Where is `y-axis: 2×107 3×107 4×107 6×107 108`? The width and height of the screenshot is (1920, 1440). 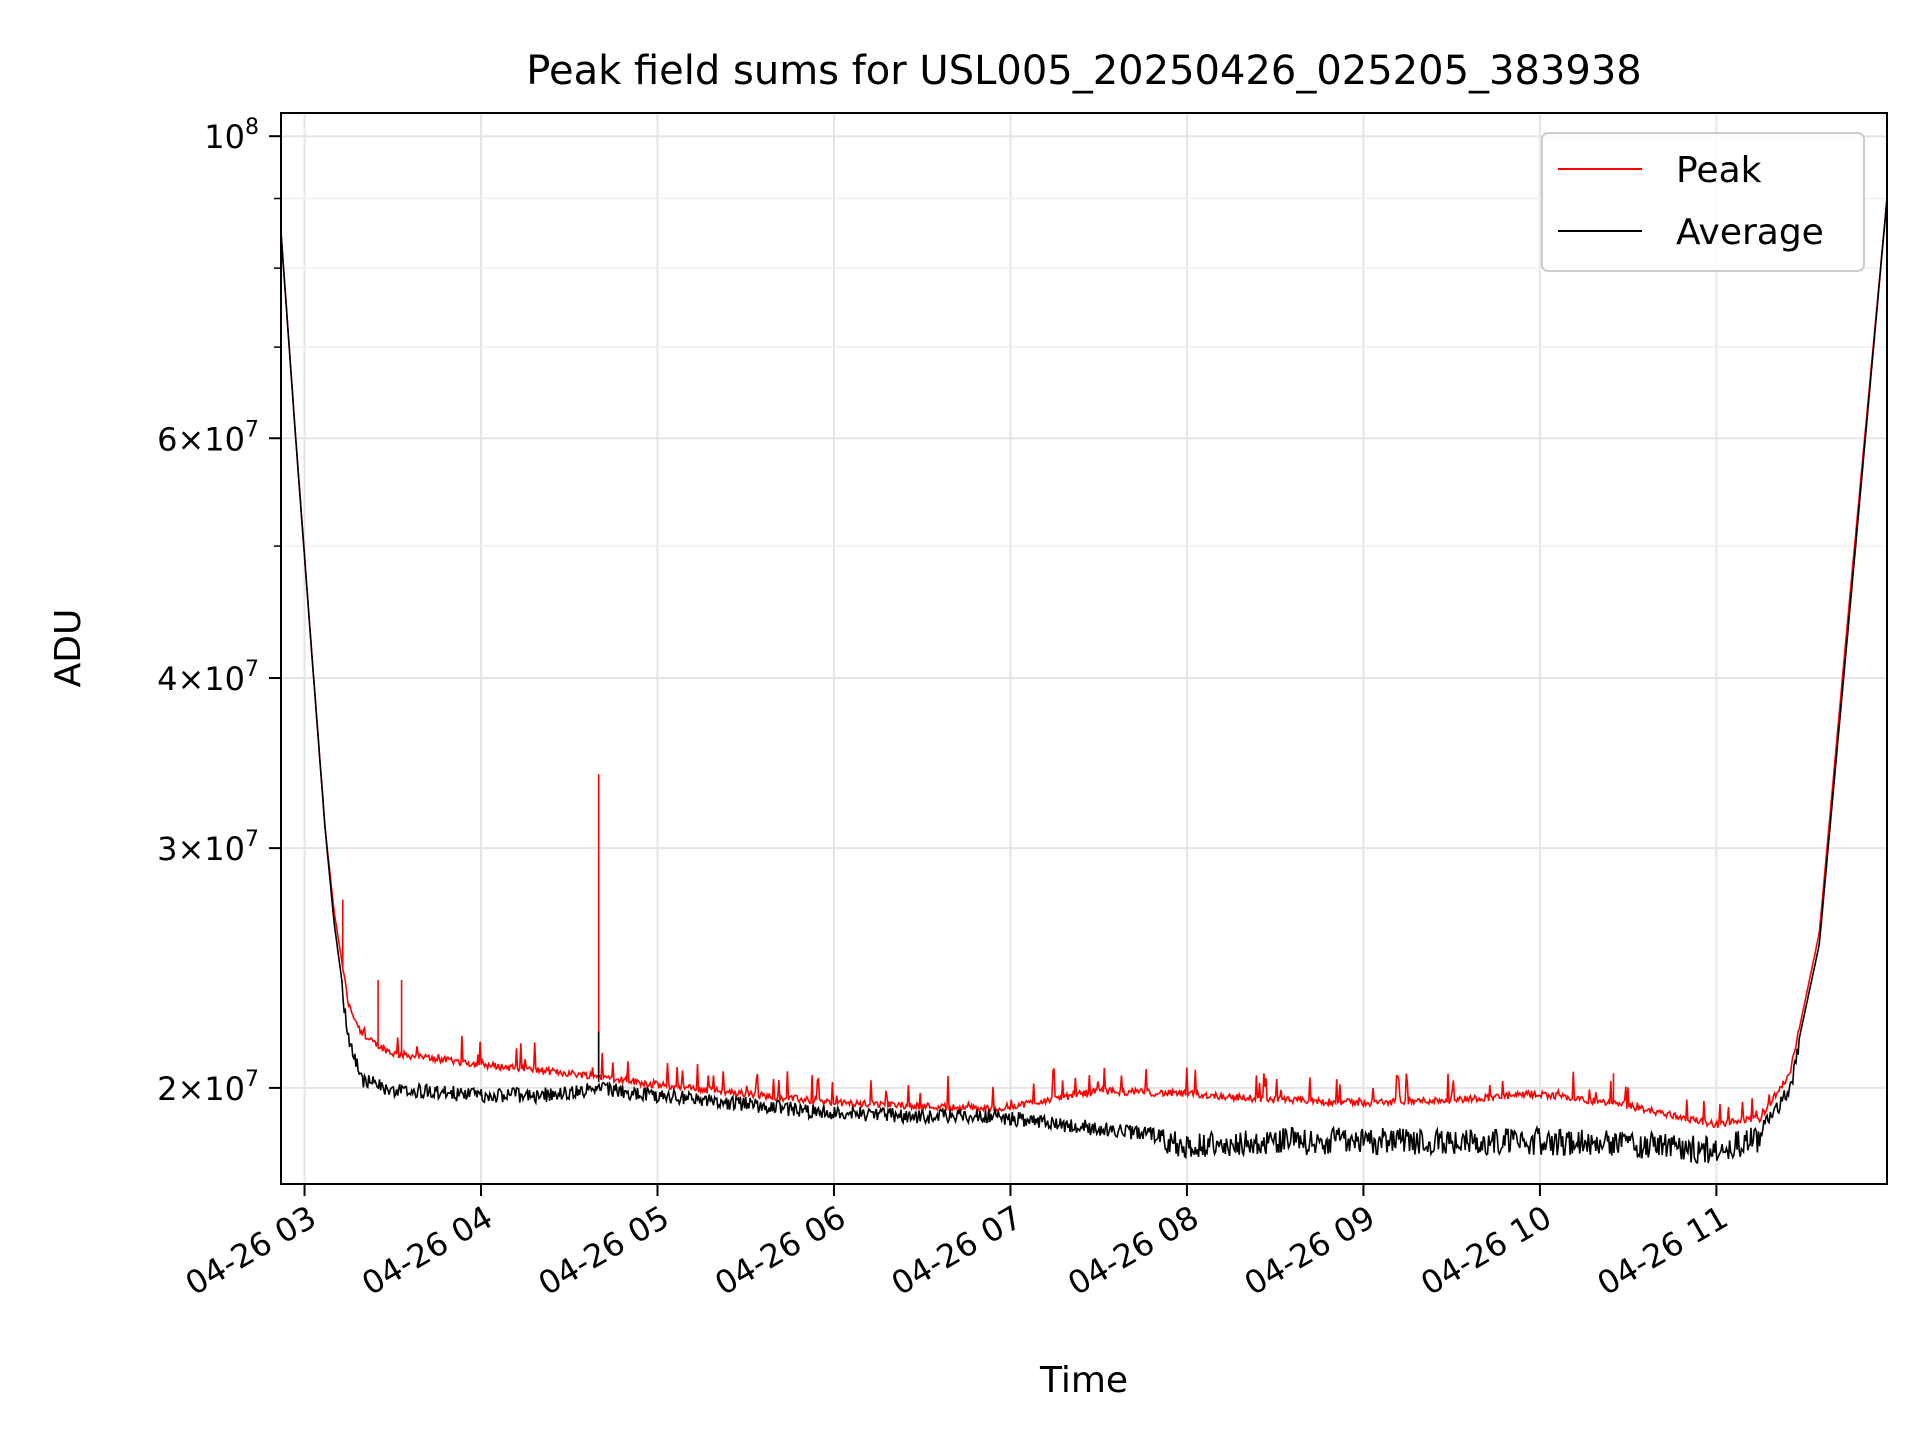 y-axis: 2×107 3×107 4×107 6×107 108 is located at coordinates (219, 611).